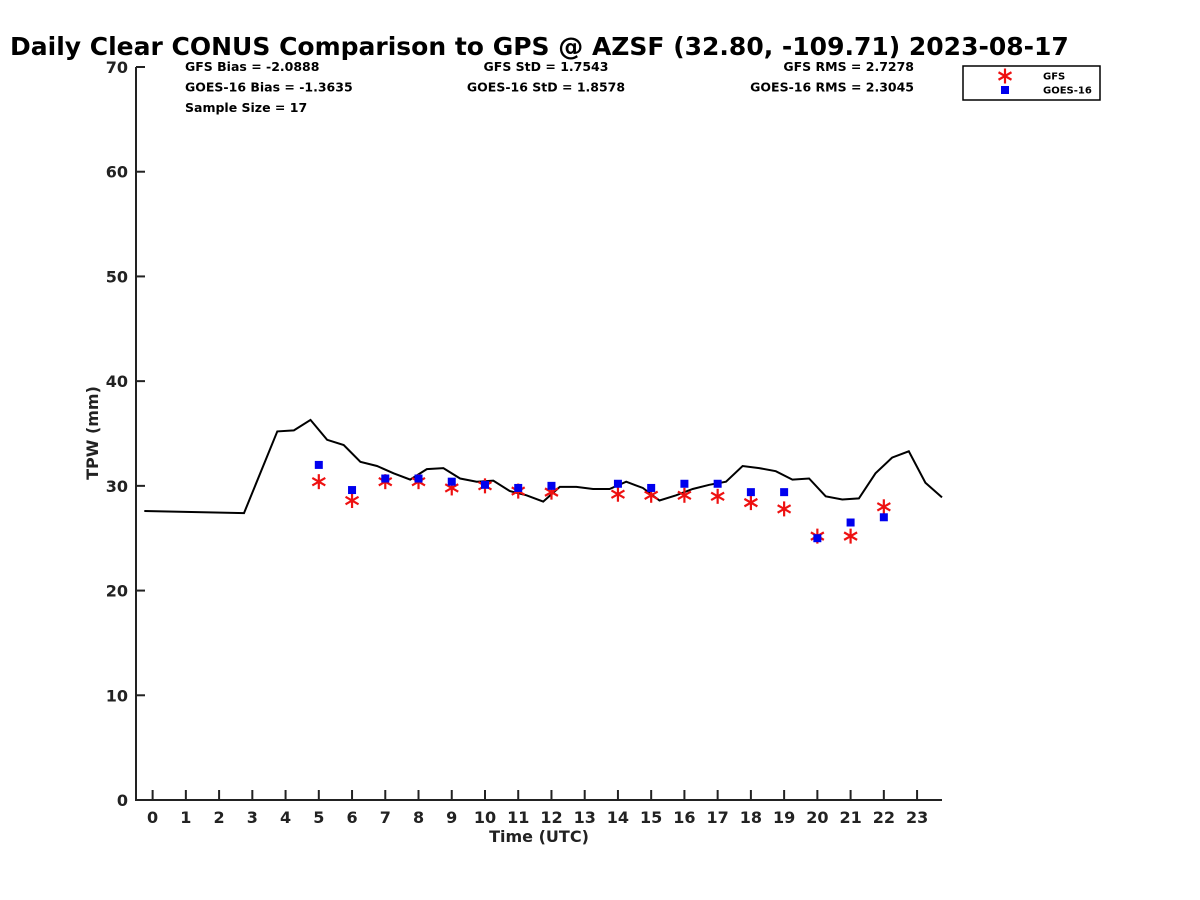 The height and width of the screenshot is (900, 1200). What do you see at coordinates (651, 817) in the screenshot?
I see `x-tick-label: 15` at bounding box center [651, 817].